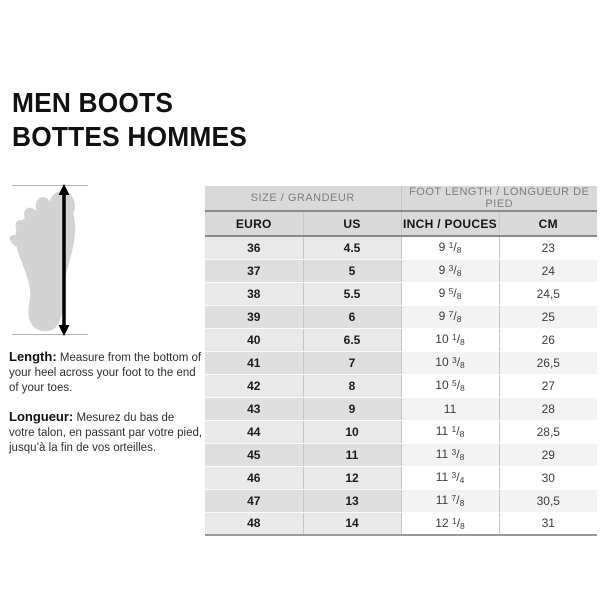 The height and width of the screenshot is (600, 600). I want to click on table-row: 41 7 10 3/8 26,5, so click(401, 363).